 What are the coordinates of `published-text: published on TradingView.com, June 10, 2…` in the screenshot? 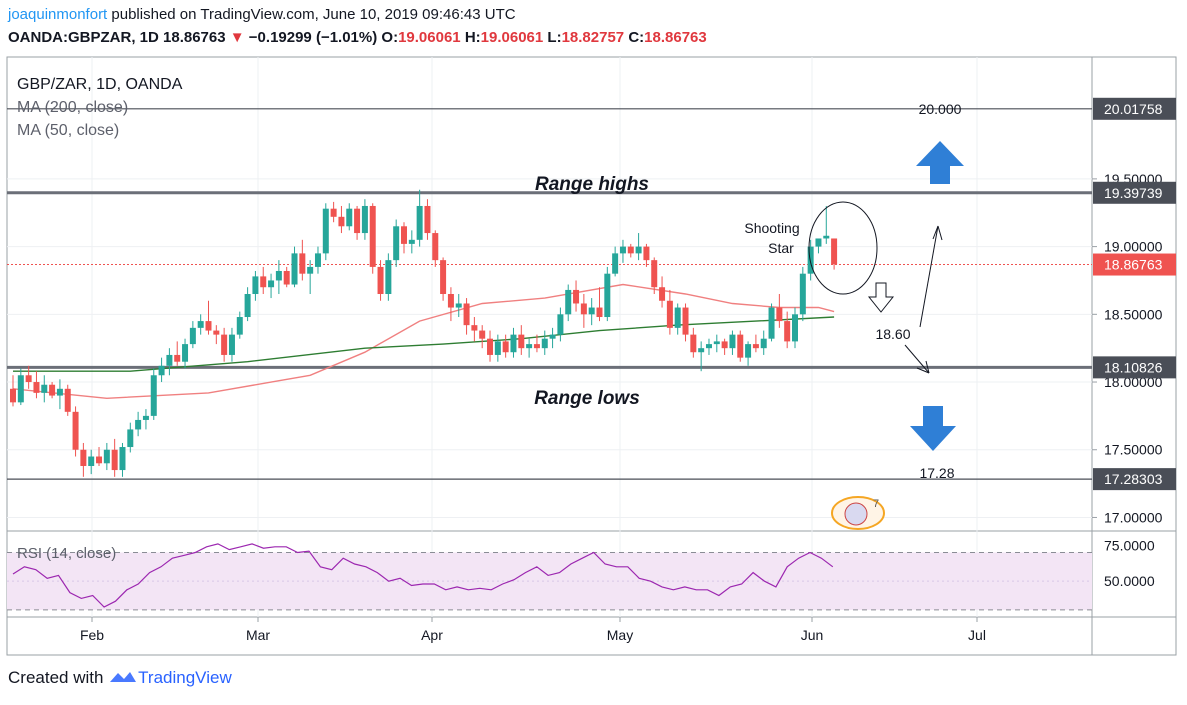 It's located at (313, 14).